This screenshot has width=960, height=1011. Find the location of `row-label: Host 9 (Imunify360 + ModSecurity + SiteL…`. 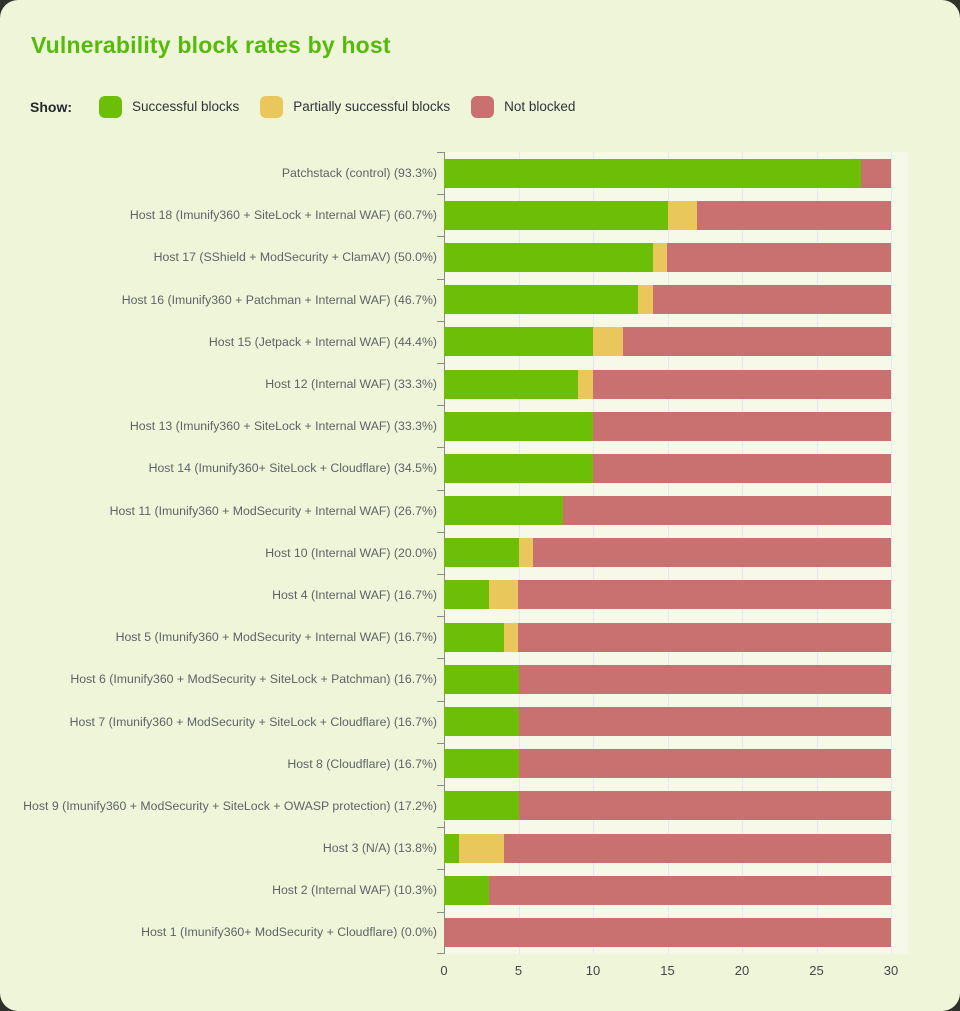

row-label: Host 9 (Imunify360 + ModSecurity + SiteL… is located at coordinates (230, 805).